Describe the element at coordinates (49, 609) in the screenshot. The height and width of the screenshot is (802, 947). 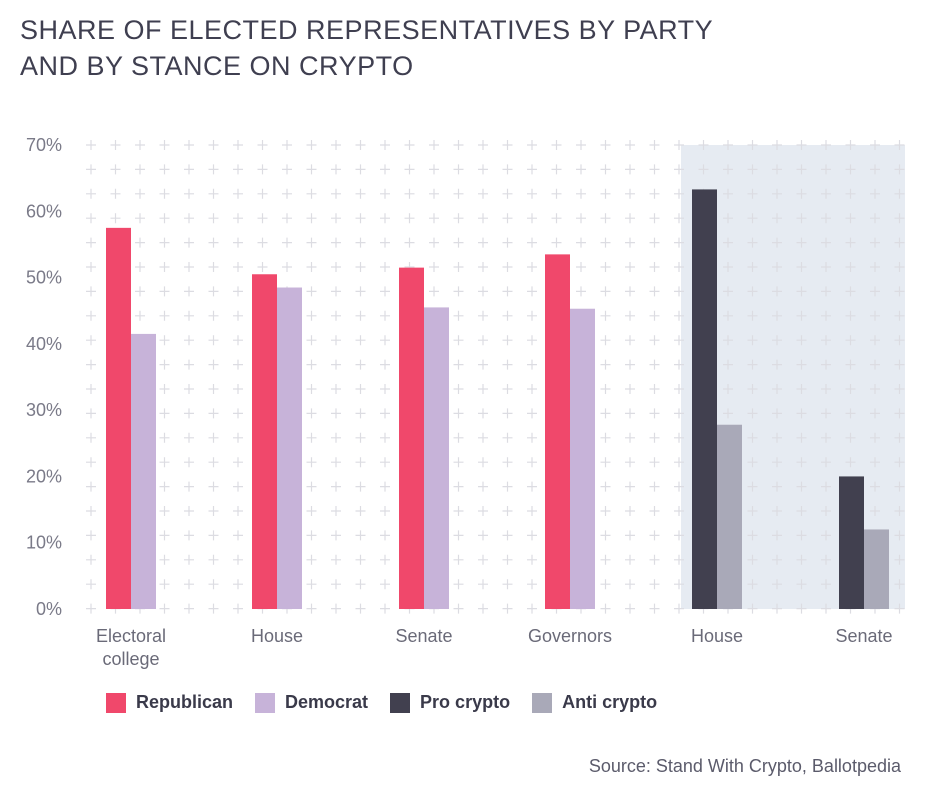
I see `y-tick-label: 0%` at that location.